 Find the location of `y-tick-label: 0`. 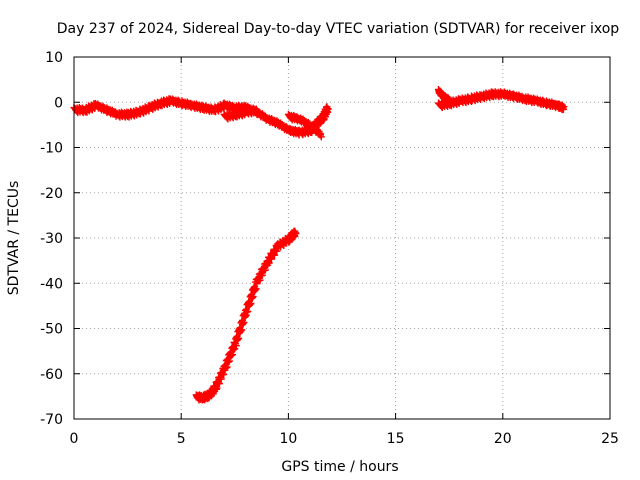

y-tick-label: 0 is located at coordinates (58, 103).